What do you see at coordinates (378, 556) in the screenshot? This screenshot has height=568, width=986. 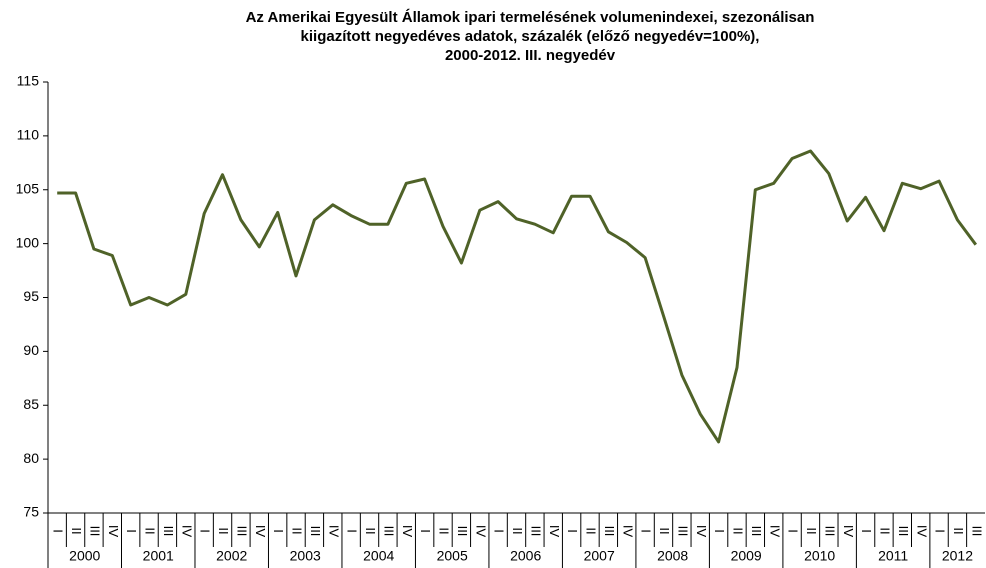 I see `x-group-label: 2004` at bounding box center [378, 556].